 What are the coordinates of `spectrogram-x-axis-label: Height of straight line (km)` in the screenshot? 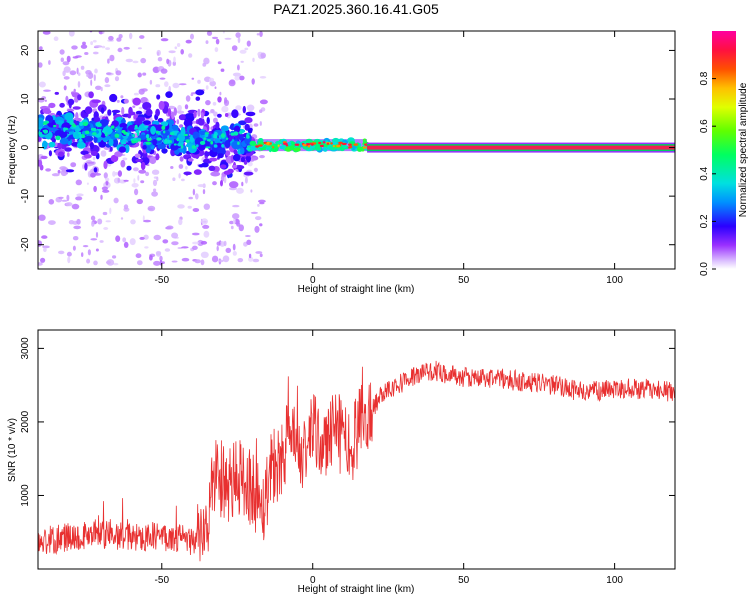 It's located at (356, 289).